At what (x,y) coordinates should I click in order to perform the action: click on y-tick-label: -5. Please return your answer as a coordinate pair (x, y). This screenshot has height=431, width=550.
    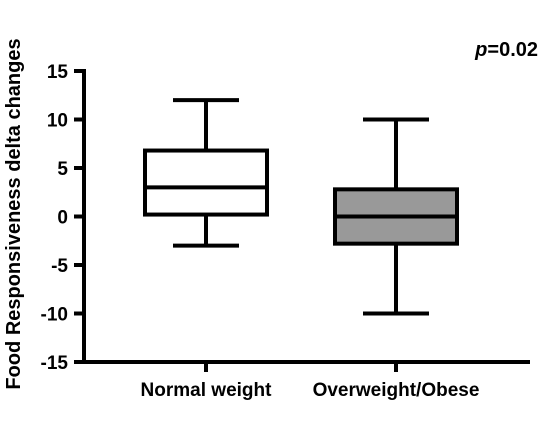
    Looking at the image, I should click on (59, 266).